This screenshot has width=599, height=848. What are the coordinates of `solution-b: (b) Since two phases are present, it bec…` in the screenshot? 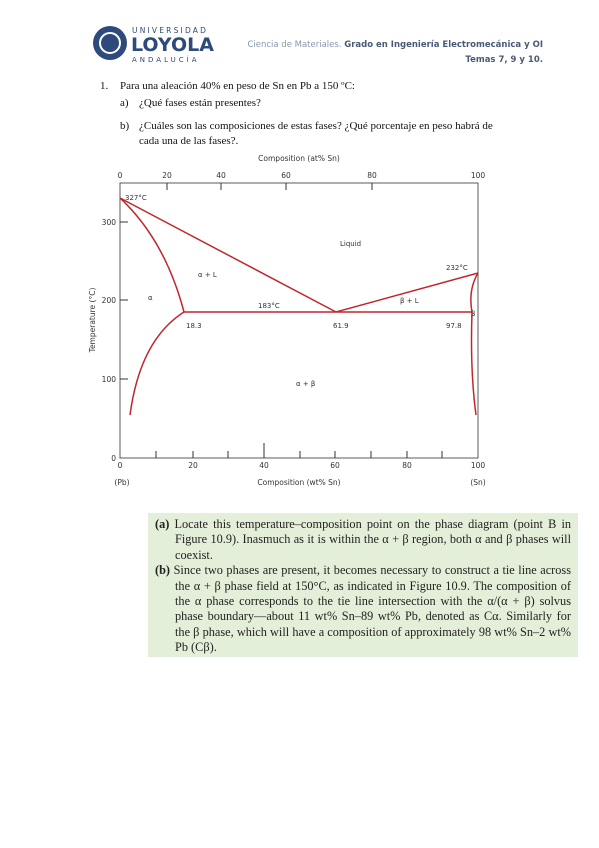 It's located at (363, 609).